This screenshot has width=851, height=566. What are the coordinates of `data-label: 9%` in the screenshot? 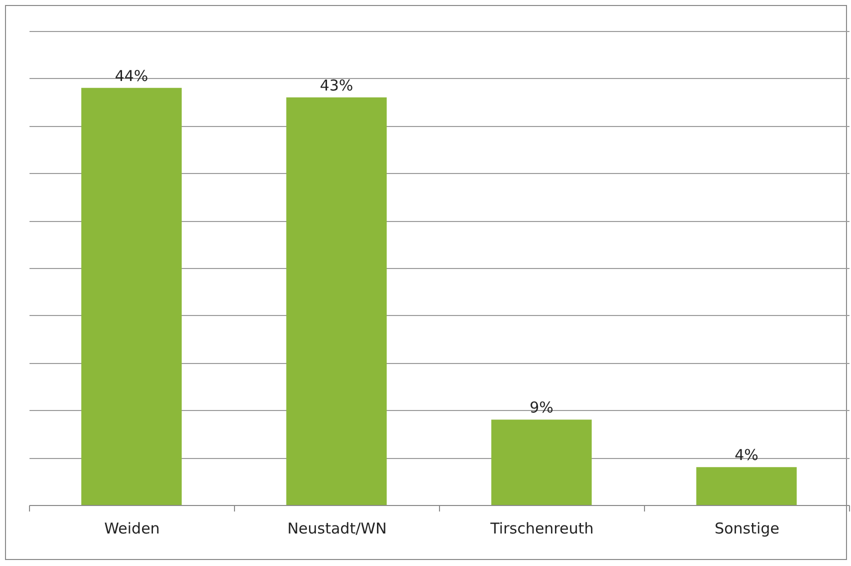 It's located at (542, 407).